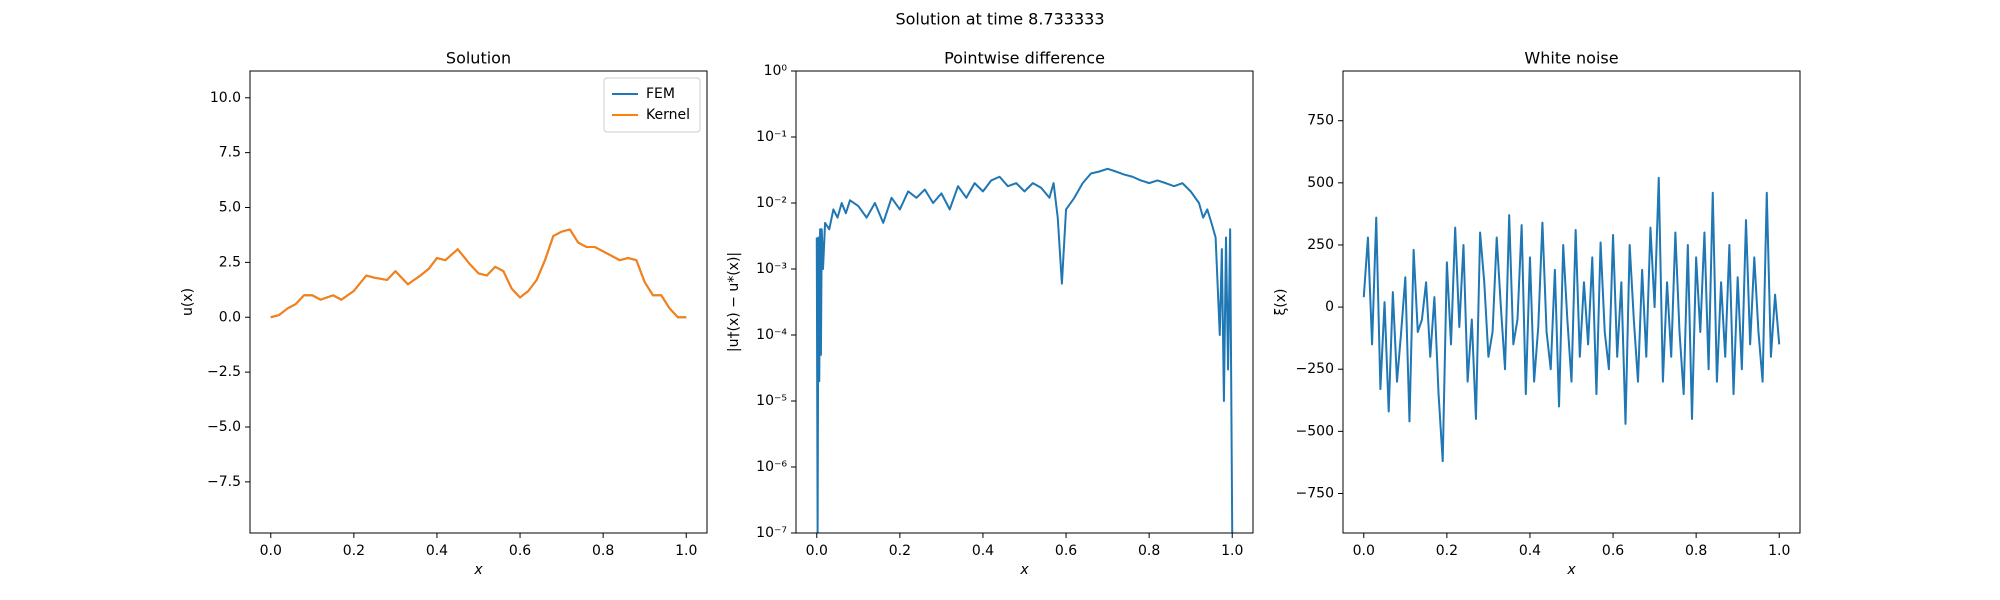 The width and height of the screenshot is (2000, 600). What do you see at coordinates (660, 94) in the screenshot?
I see `legend-label: FEM` at bounding box center [660, 94].